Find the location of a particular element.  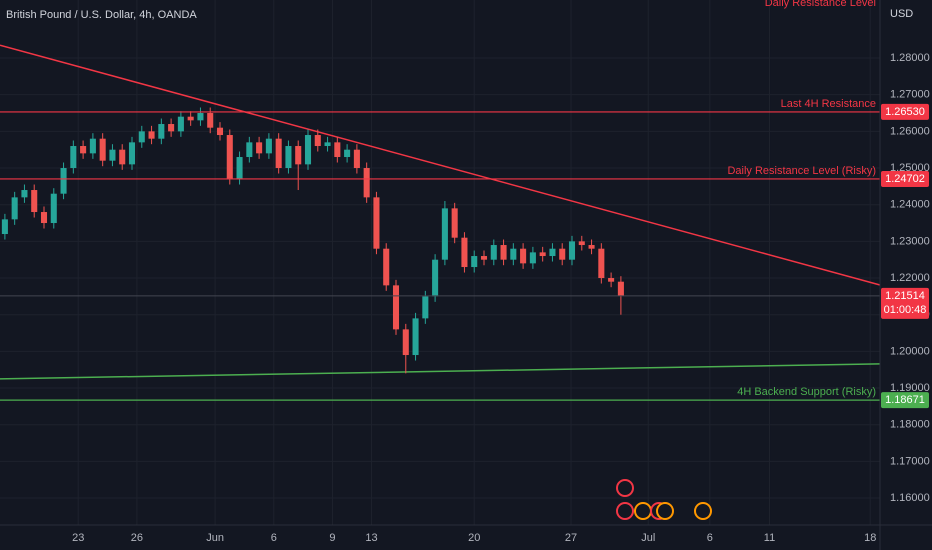

y-tick-label: 1.22000 is located at coordinates (910, 278).